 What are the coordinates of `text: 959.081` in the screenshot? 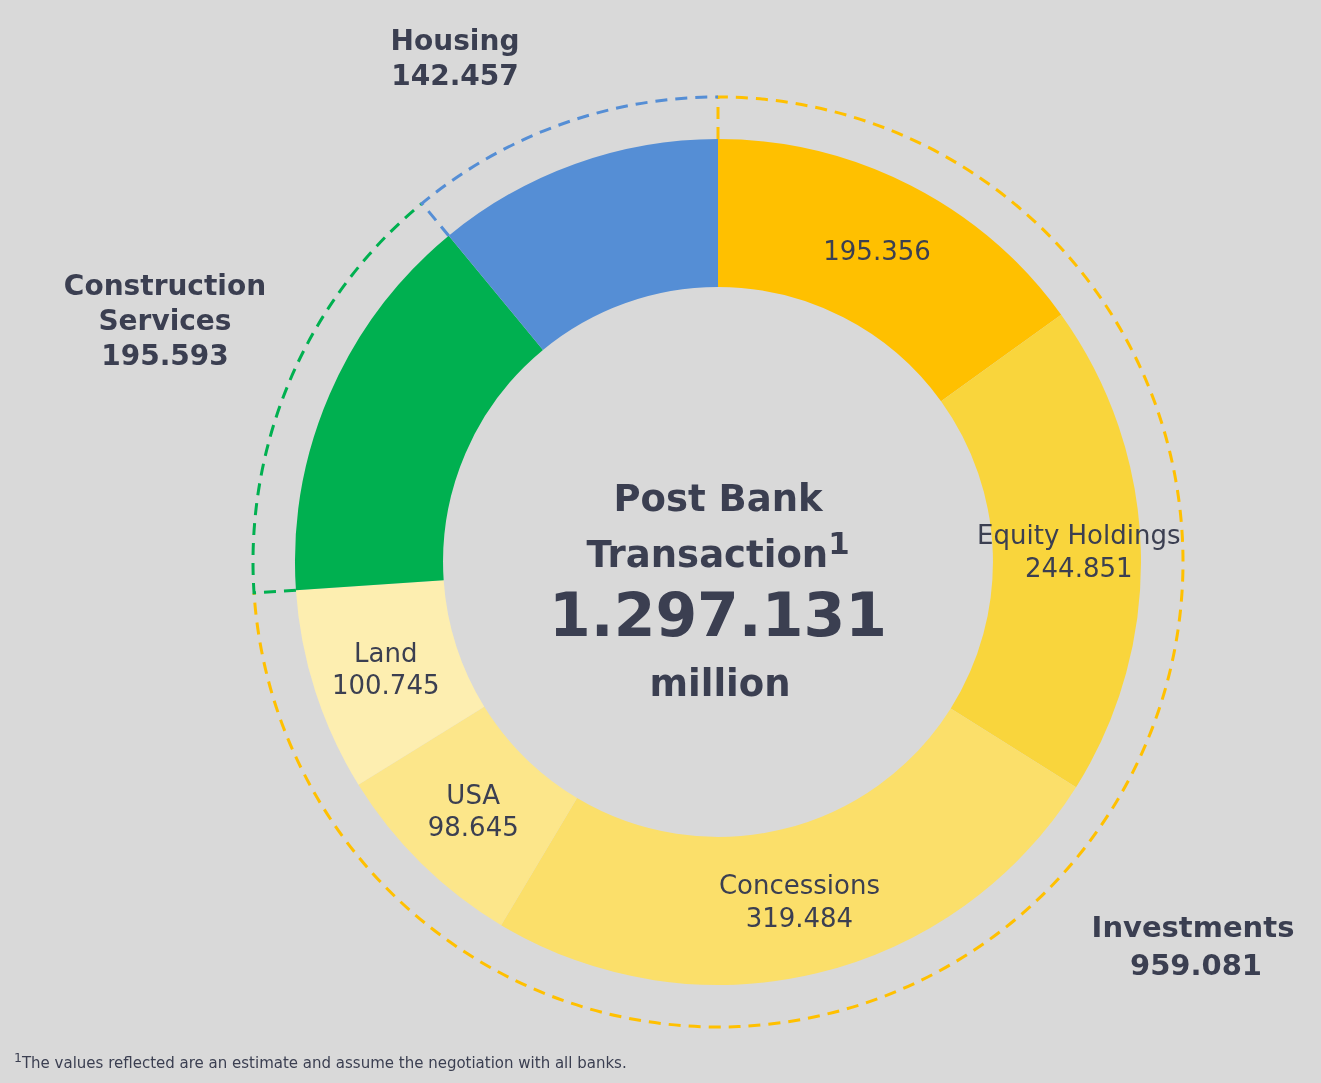 It's located at (1196, 965).